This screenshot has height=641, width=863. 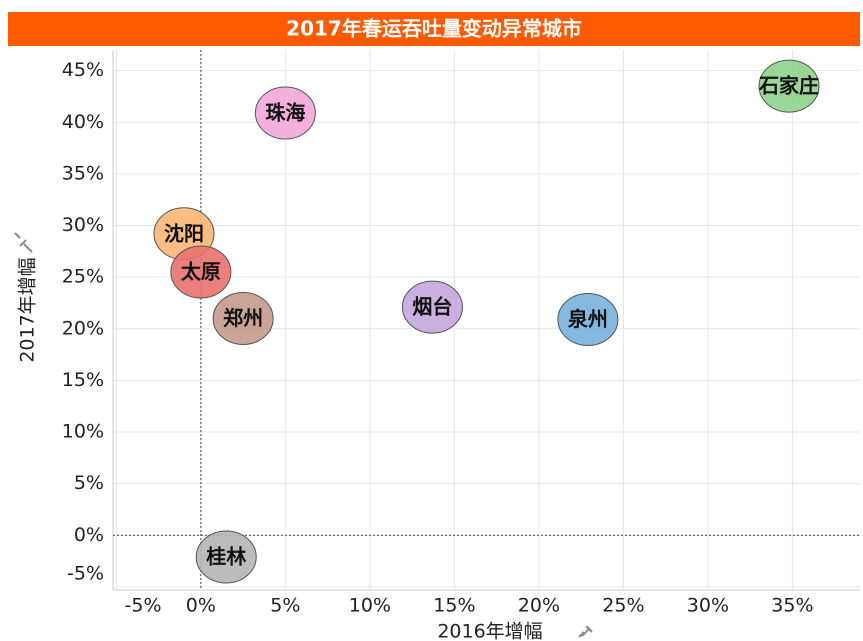 I want to click on x-tick-label: -5%, so click(x=143, y=606).